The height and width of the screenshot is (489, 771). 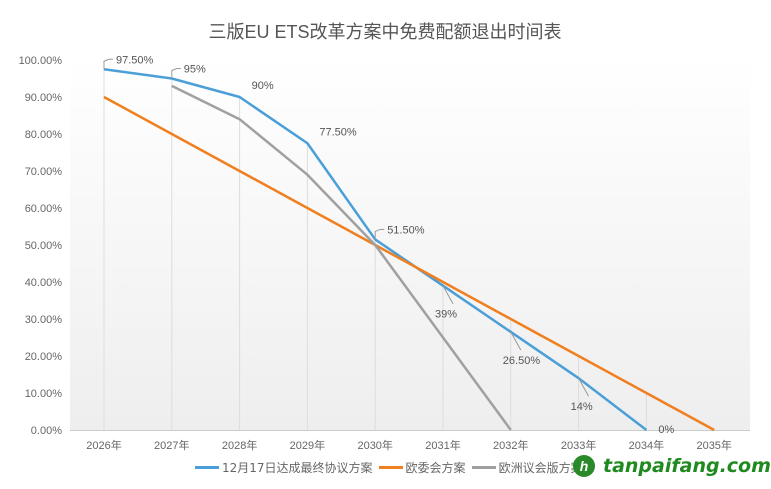 I want to click on legend-item-commission: 欧委会方案, so click(x=422, y=467).